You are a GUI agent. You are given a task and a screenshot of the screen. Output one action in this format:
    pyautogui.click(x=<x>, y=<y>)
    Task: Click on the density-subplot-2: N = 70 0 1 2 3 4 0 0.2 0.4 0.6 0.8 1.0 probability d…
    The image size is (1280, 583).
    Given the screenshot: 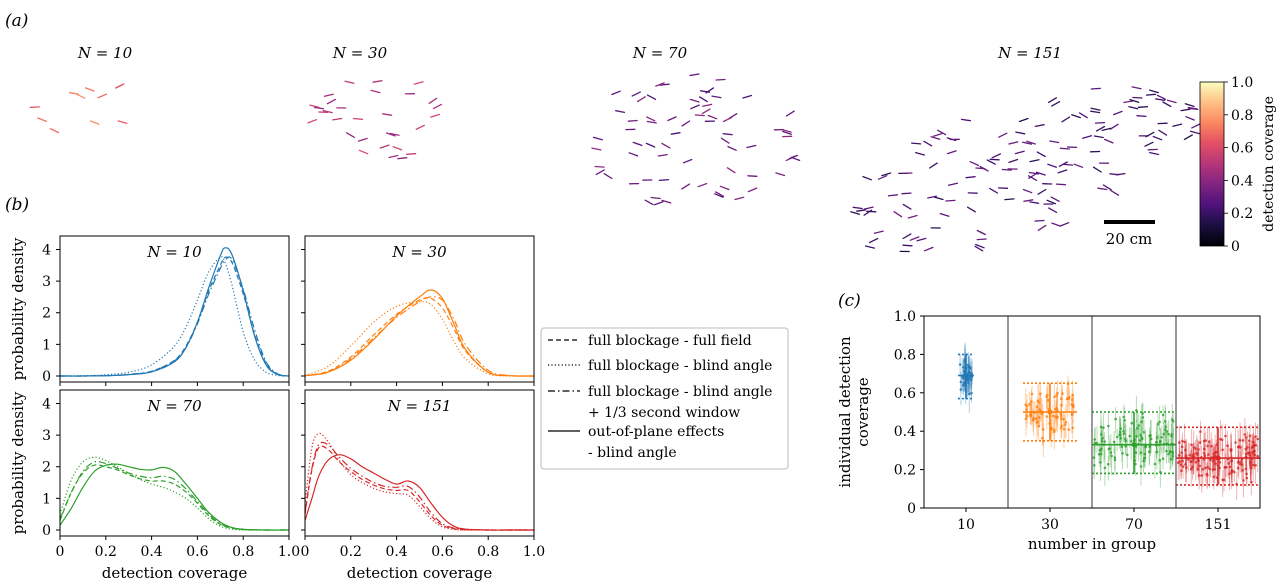 What is the action you would take?
    pyautogui.click(x=154, y=485)
    